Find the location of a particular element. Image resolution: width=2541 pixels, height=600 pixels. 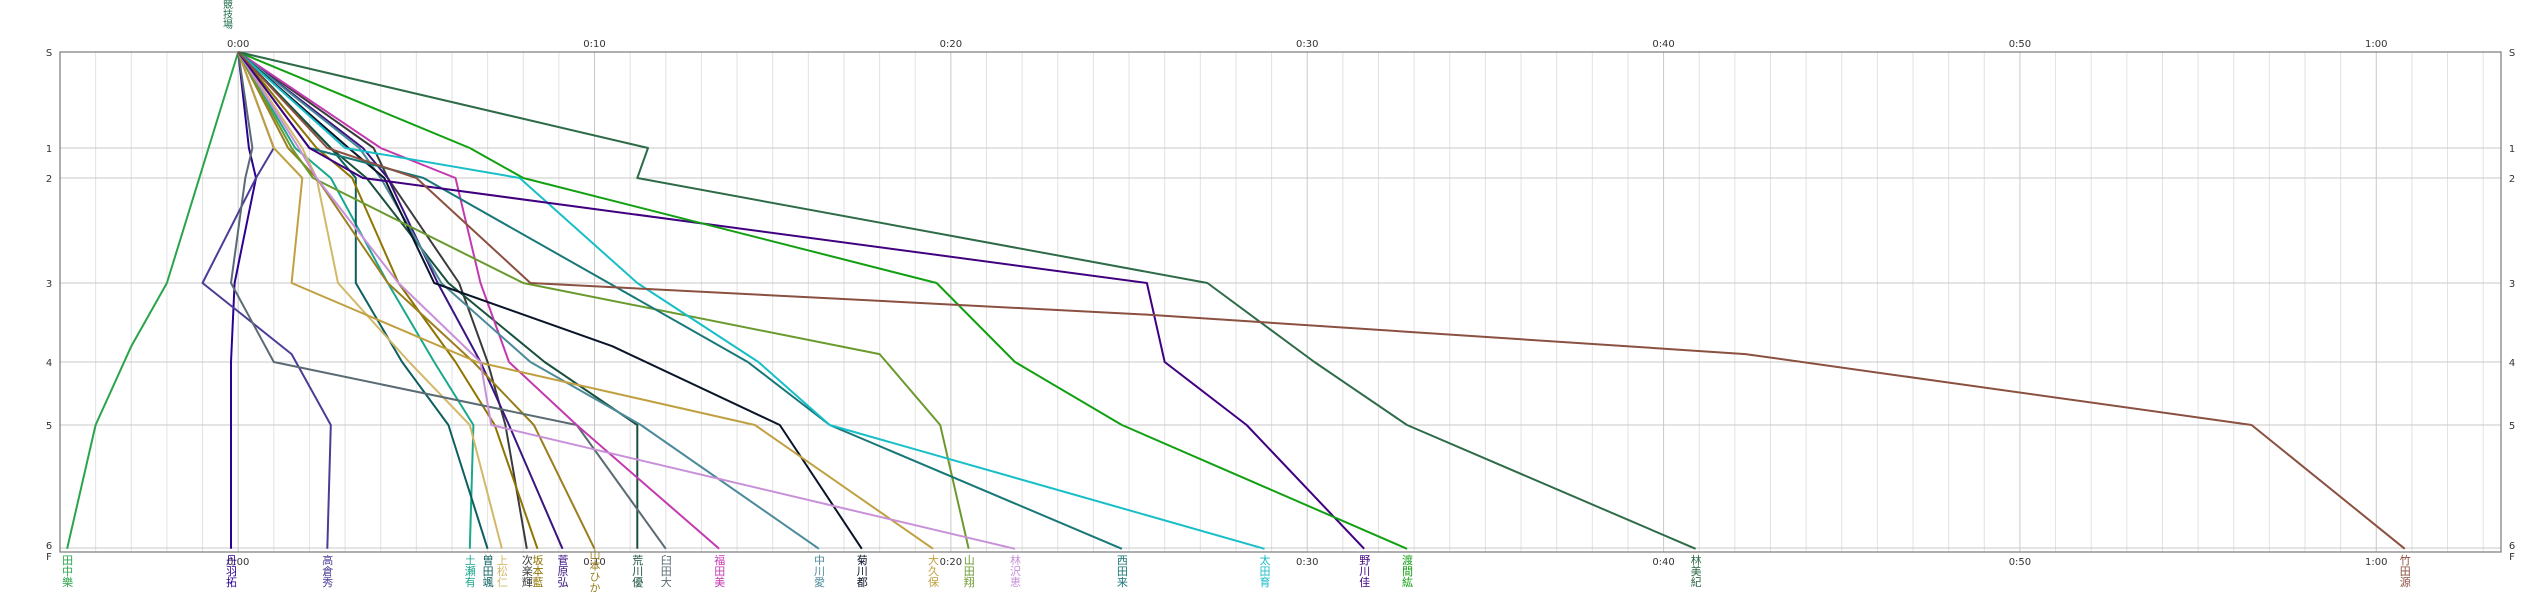

runner-name-label: 大久保 is located at coordinates (933, 570).